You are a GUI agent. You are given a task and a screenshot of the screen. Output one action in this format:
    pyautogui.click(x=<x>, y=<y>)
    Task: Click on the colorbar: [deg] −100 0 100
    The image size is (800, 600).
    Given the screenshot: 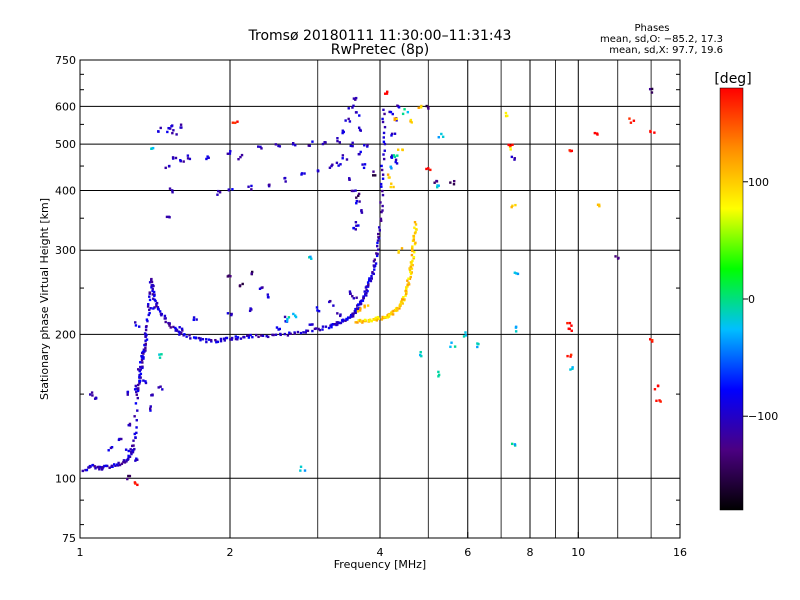 What is the action you would take?
    pyautogui.click(x=746, y=291)
    